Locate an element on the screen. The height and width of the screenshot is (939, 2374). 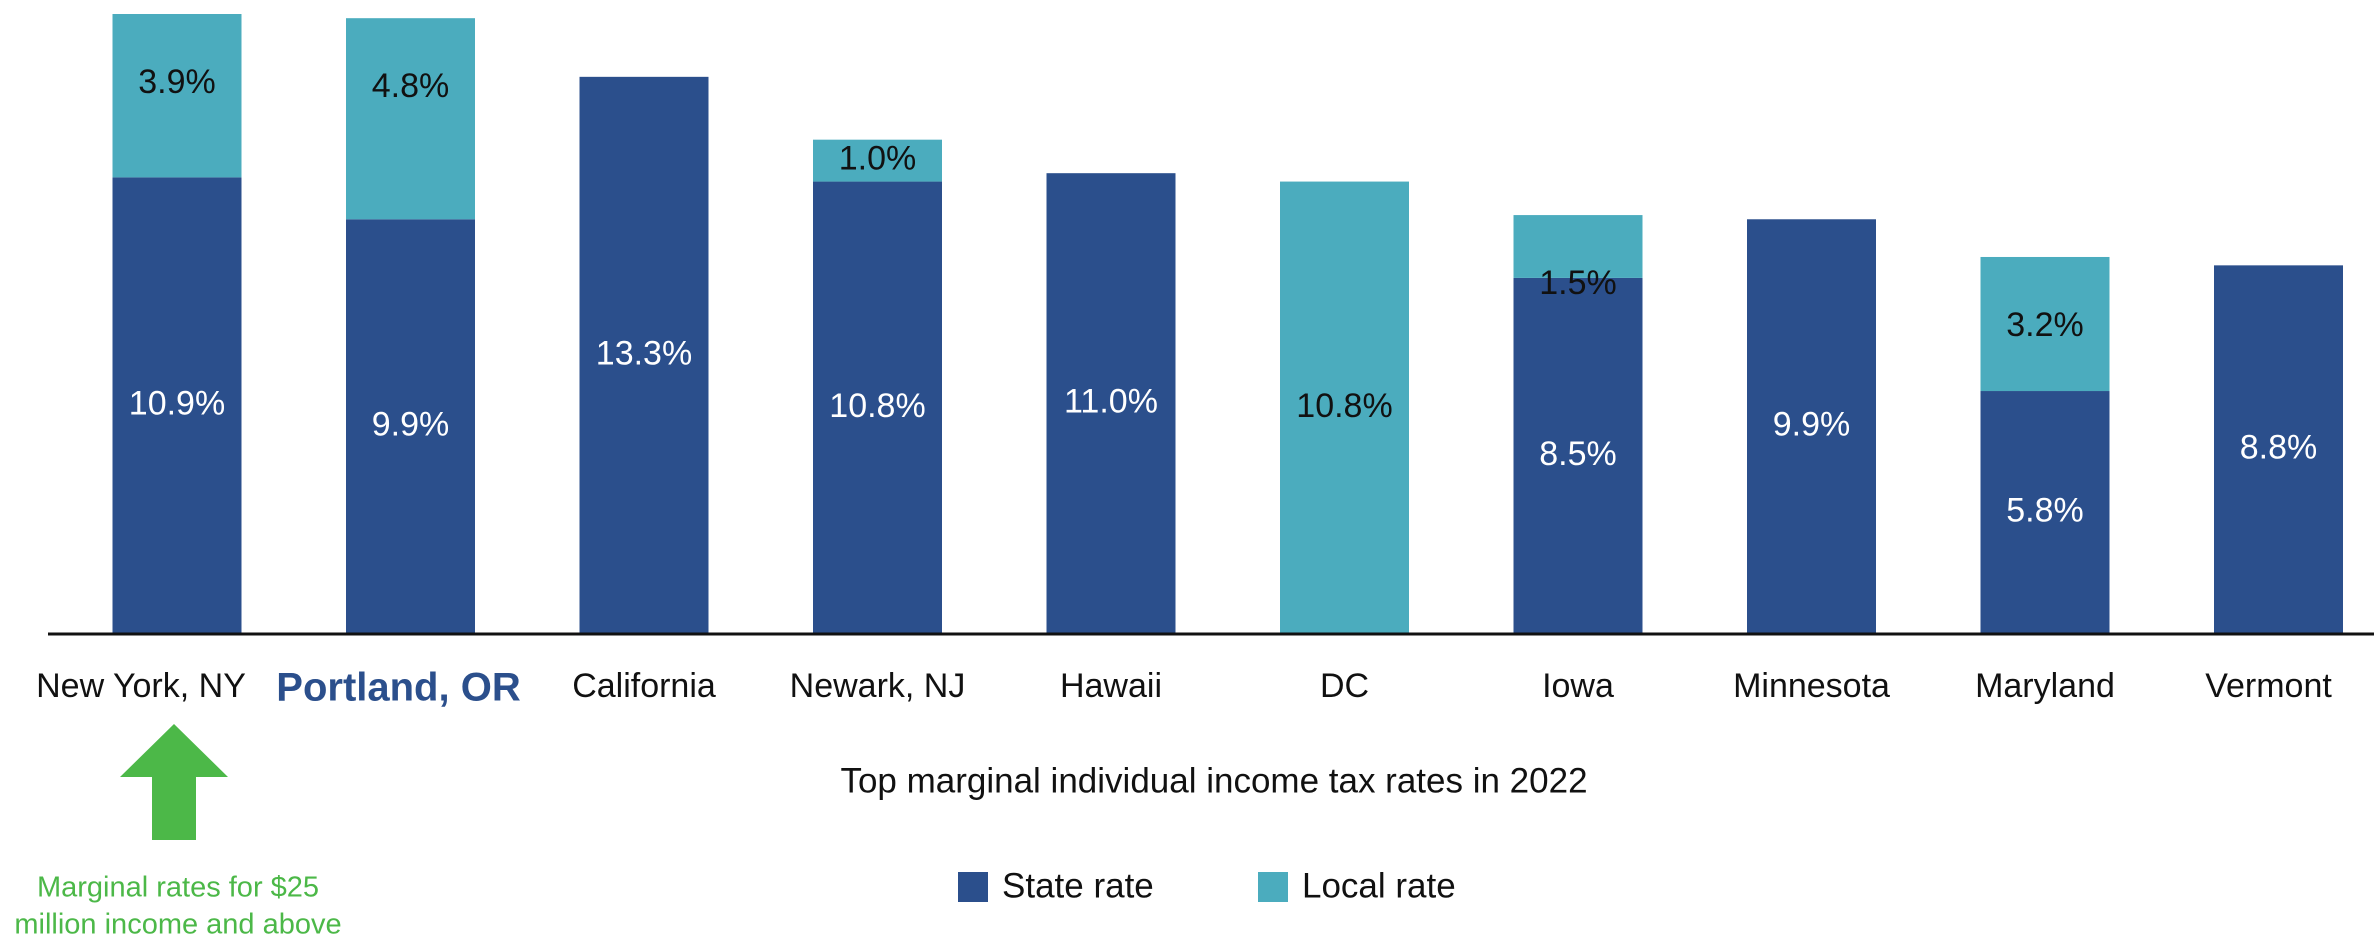
legend-label: State rate is located at coordinates (1078, 885).